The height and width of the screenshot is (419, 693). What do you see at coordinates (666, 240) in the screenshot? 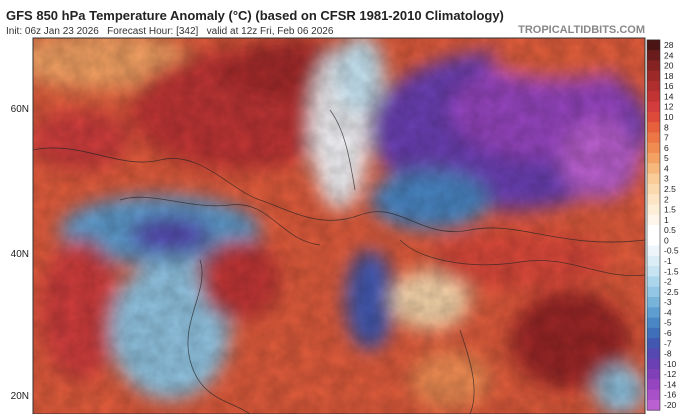
I see `colorbar-label: 0` at bounding box center [666, 240].